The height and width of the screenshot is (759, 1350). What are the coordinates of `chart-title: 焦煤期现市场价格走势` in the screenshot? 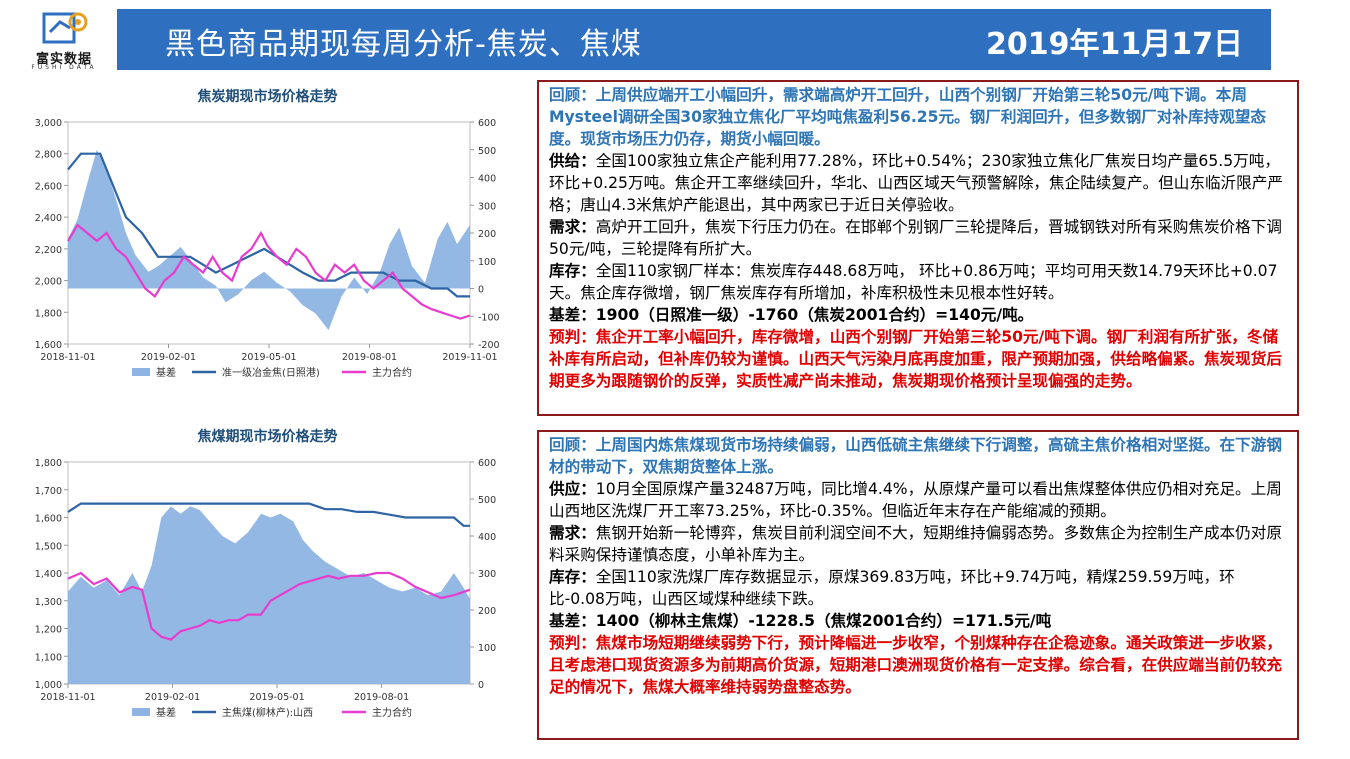 It's located at (267, 437).